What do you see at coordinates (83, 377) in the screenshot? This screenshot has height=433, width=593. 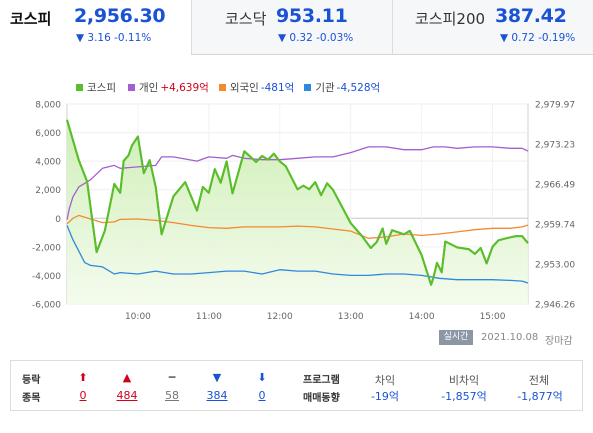 I see `limit-up-icon: ⬆` at bounding box center [83, 377].